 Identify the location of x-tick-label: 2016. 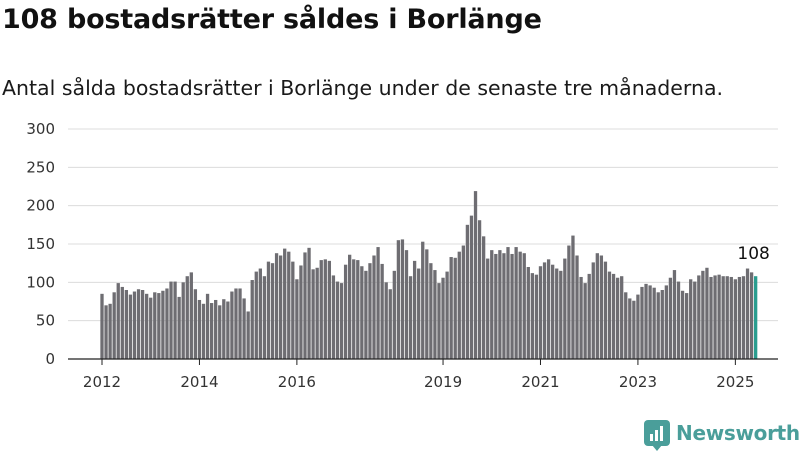
(297, 382).